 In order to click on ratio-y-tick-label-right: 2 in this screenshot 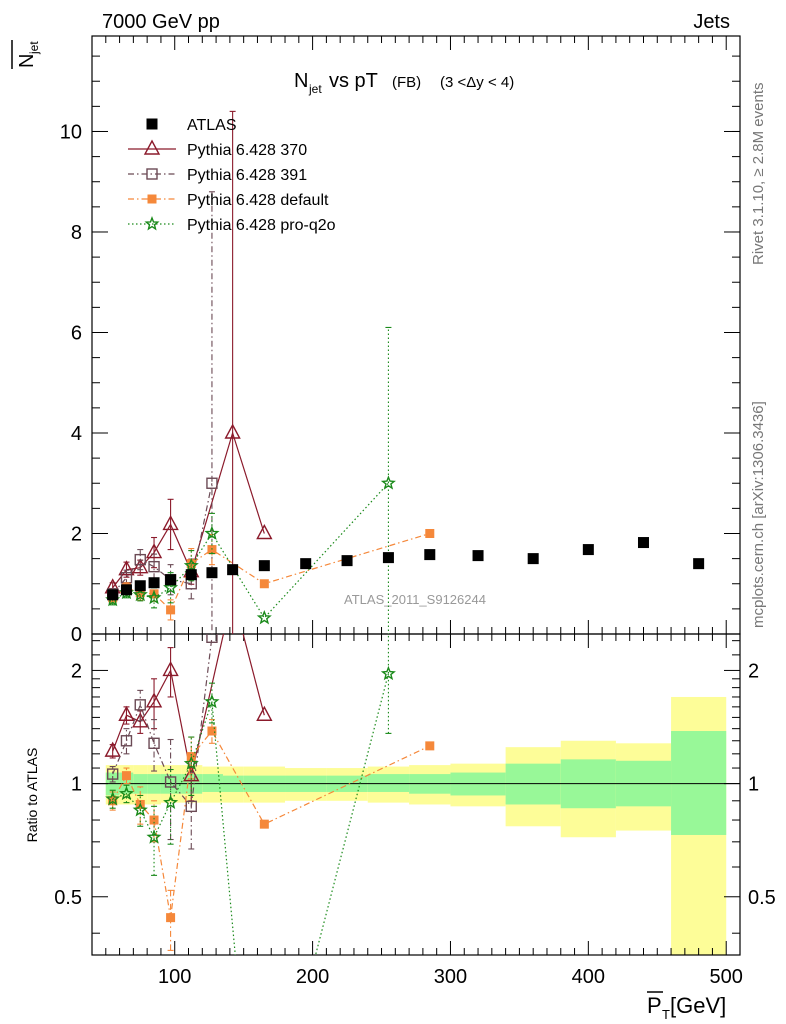, I will do `click(753, 671)`.